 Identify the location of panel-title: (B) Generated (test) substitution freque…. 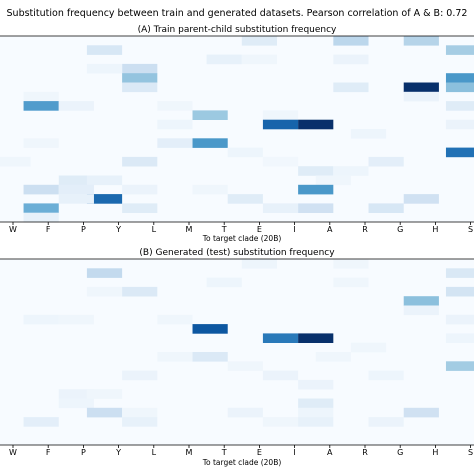
(237, 253).